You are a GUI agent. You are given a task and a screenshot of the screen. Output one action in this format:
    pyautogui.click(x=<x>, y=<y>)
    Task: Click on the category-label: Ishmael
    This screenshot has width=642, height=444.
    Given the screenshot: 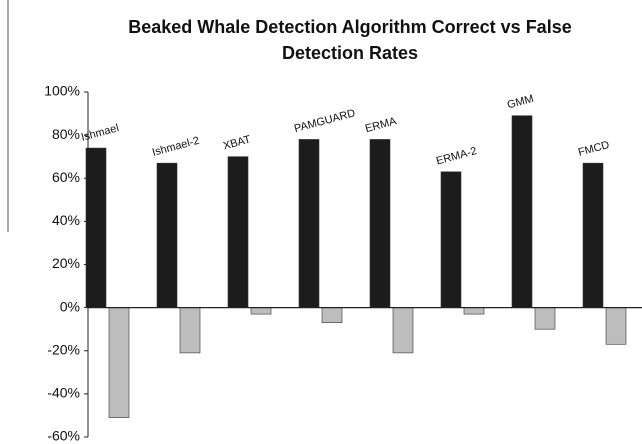 What is the action you would take?
    pyautogui.click(x=100, y=133)
    